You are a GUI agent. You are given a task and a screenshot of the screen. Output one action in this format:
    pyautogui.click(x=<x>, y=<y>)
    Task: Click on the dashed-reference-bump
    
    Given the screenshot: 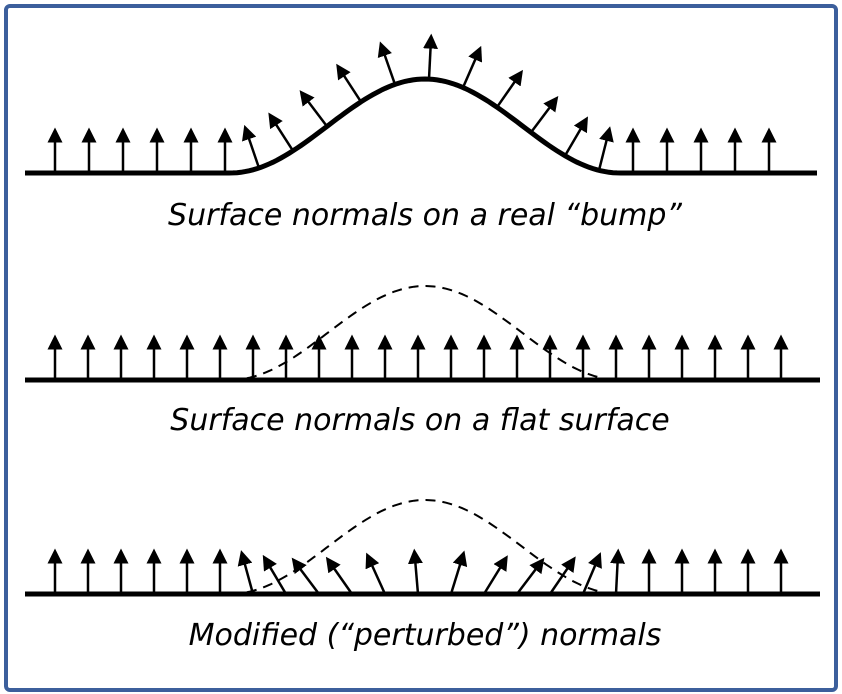 What is the action you would take?
    pyautogui.click(x=424, y=332)
    